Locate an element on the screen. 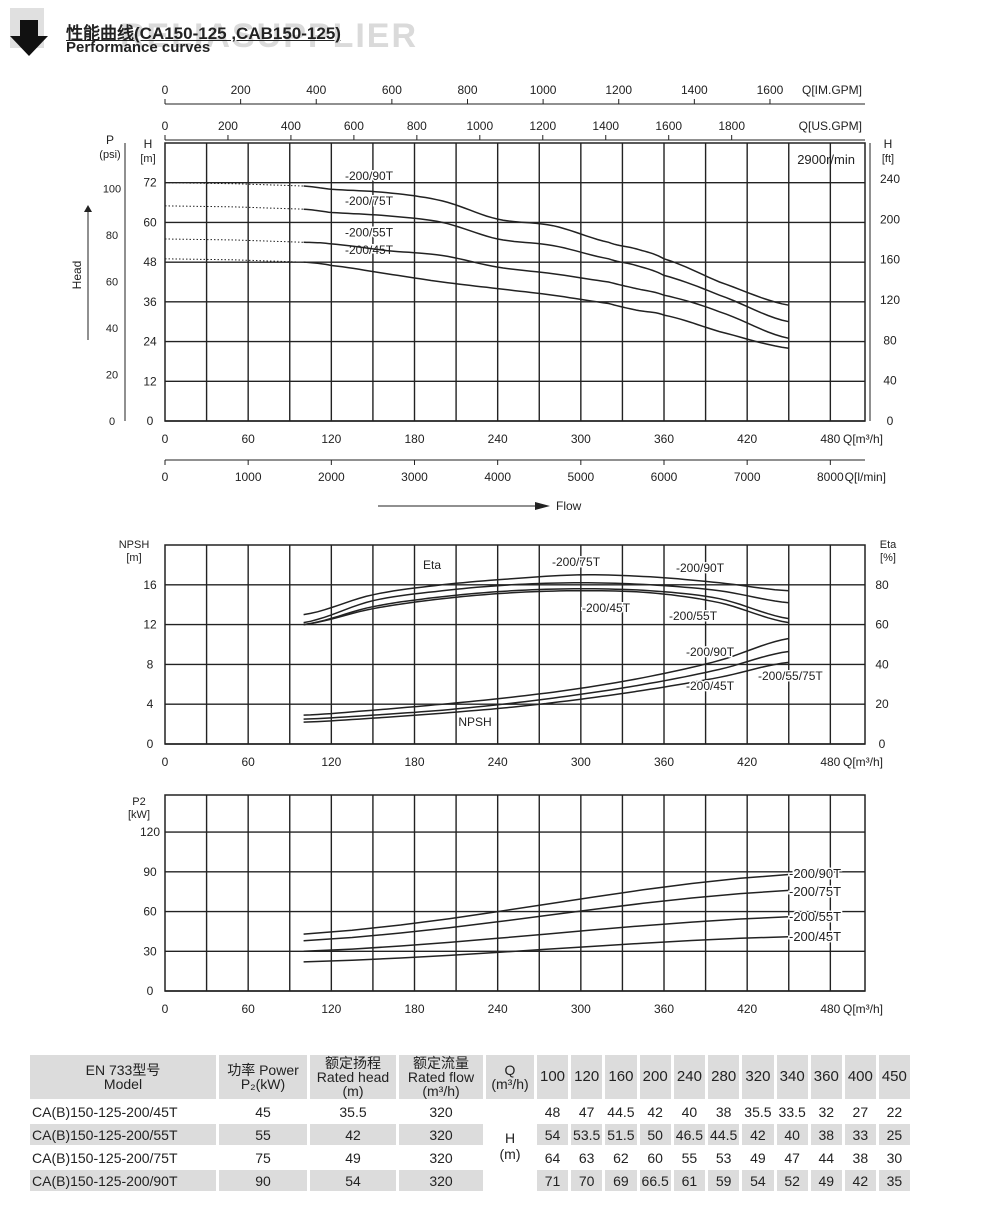  head-value-cell: 47 is located at coordinates (586, 1111).